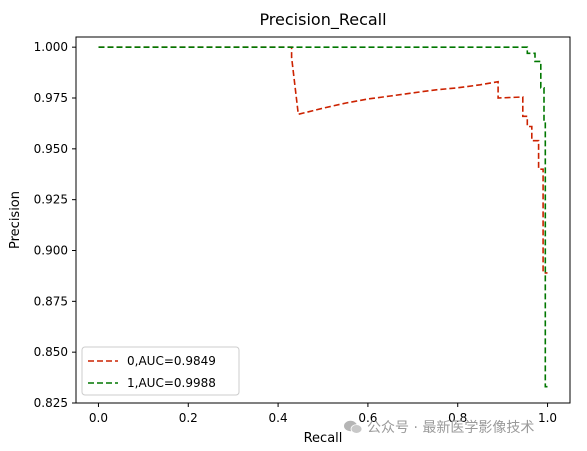  What do you see at coordinates (51, 403) in the screenshot?
I see `y-tick-label: 0.825` at bounding box center [51, 403].